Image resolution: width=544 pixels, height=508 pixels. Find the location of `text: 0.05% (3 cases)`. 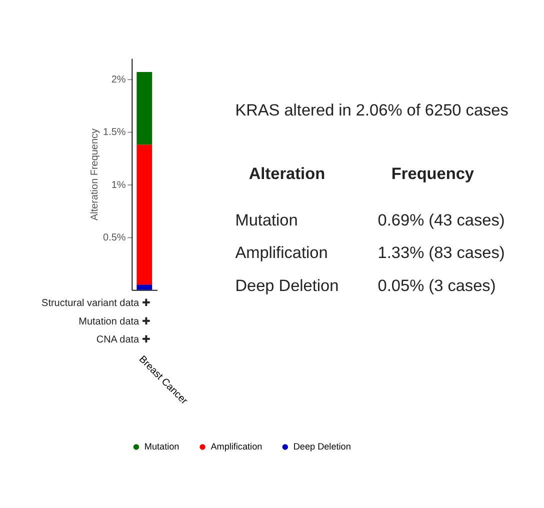

text: 0.05% (3 cases) is located at coordinates (437, 285).